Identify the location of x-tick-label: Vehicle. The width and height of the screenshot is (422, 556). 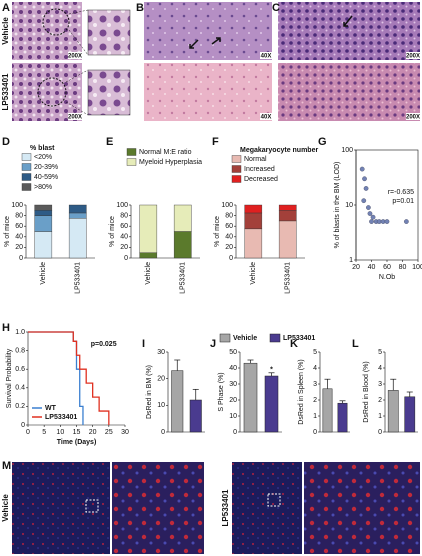
(43, 273).